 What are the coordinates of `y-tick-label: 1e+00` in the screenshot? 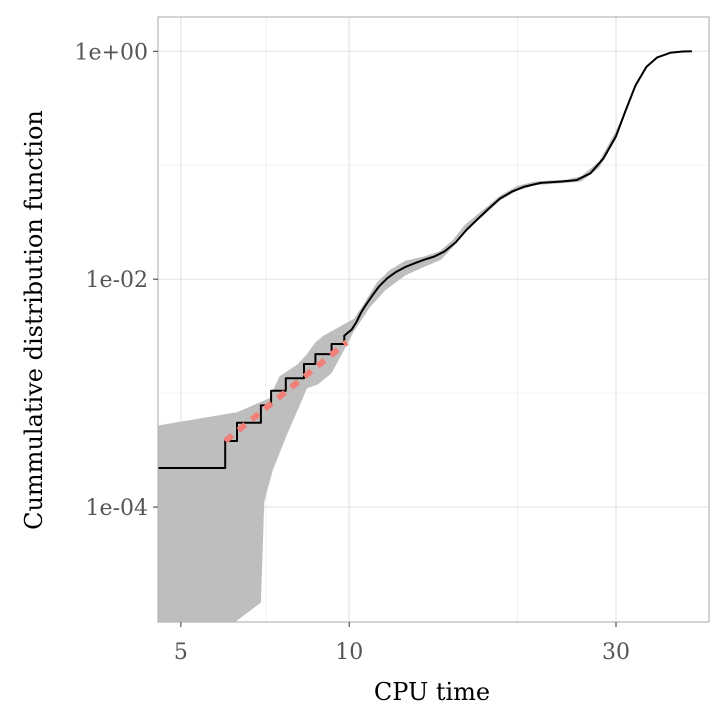 It's located at (111, 52).